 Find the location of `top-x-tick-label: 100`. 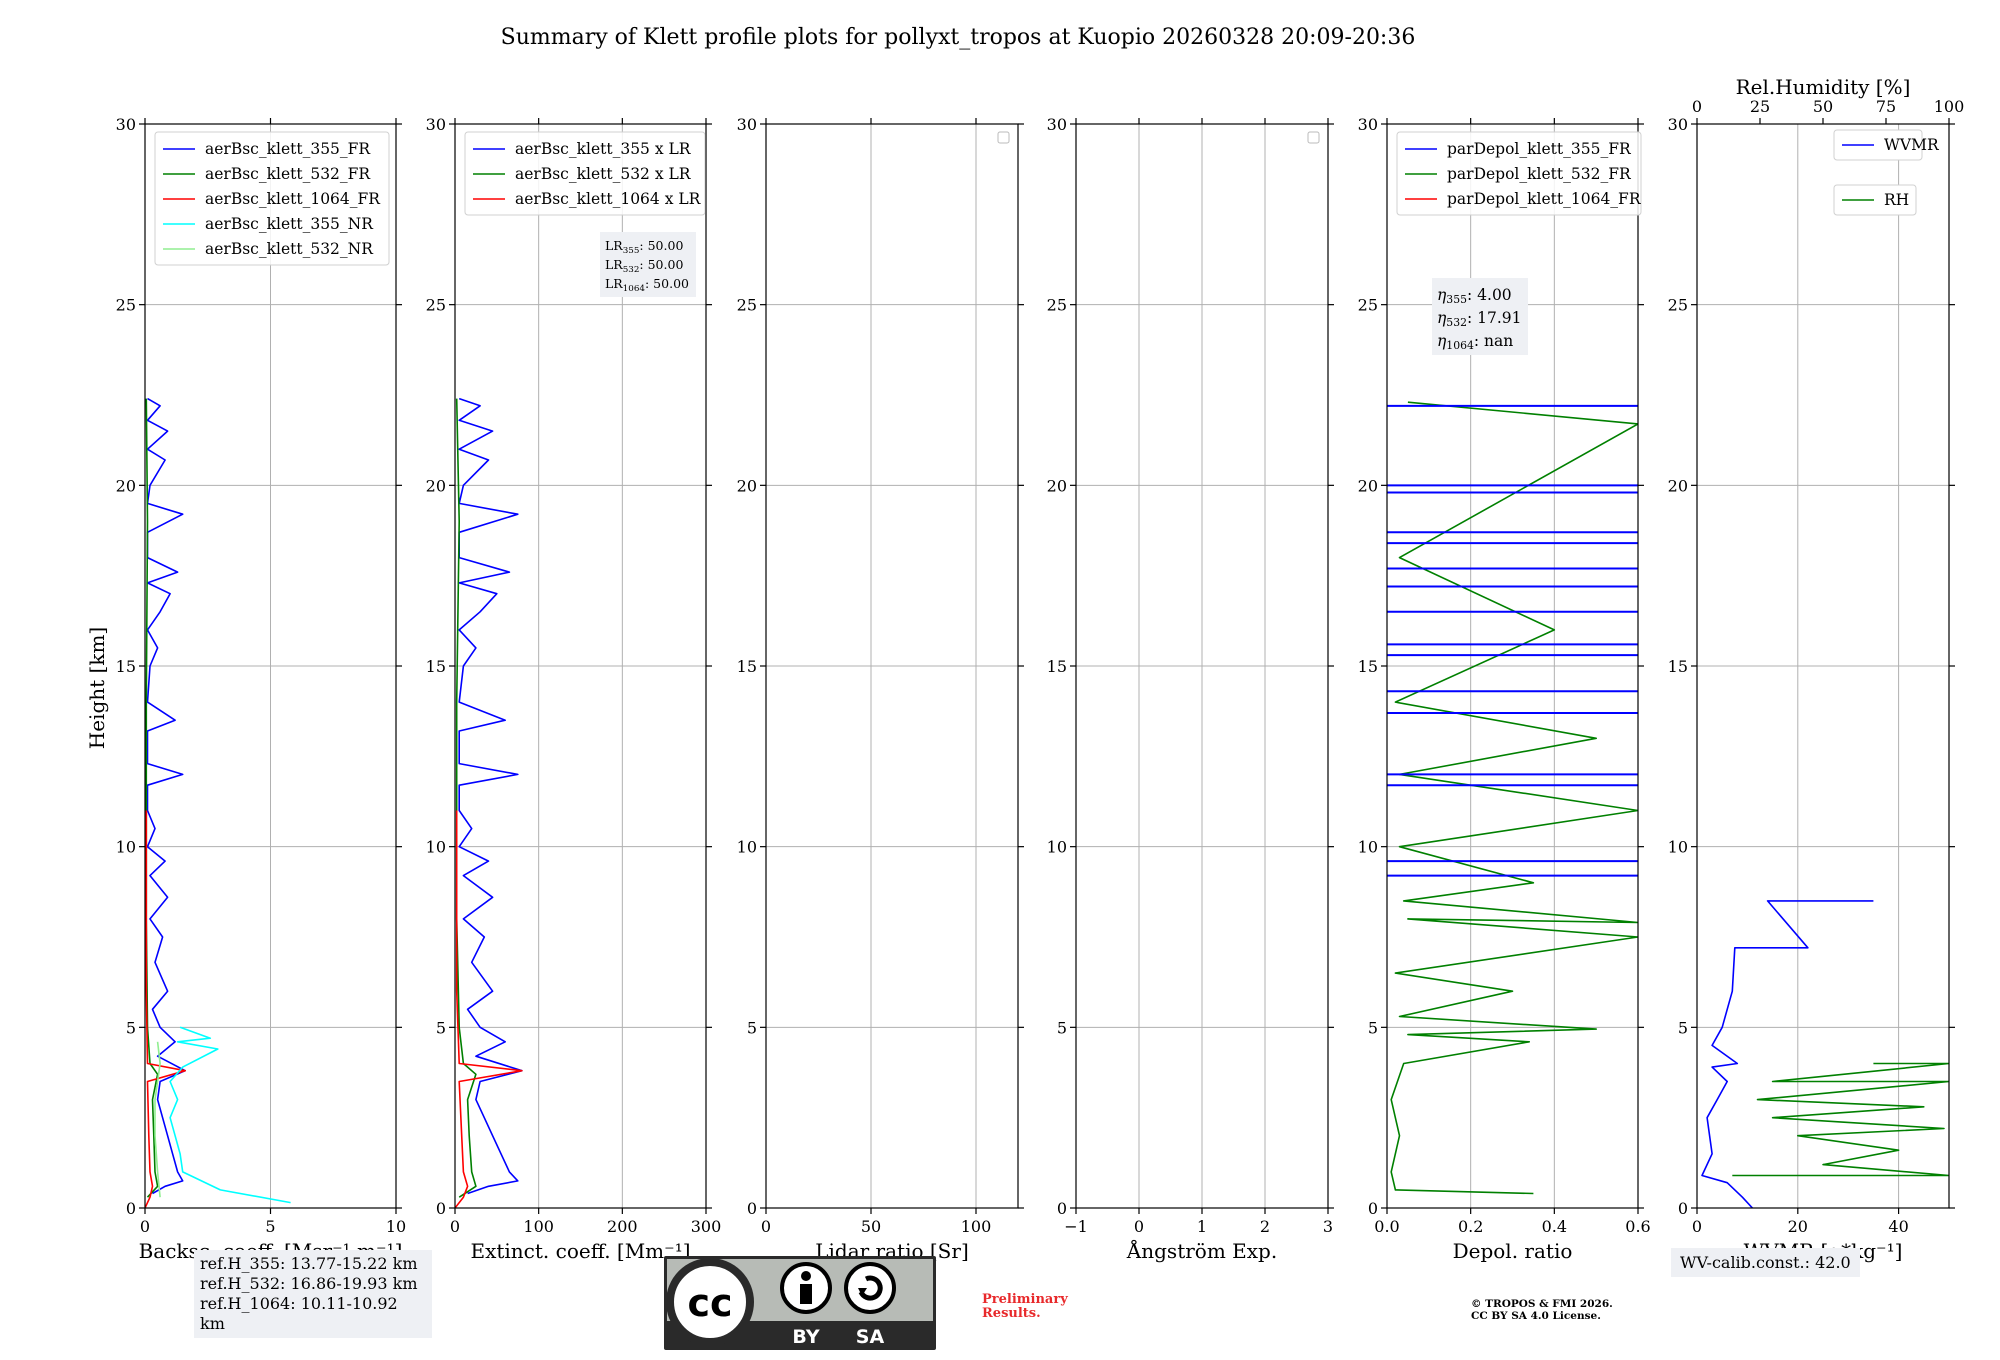

top-x-tick-label: 100 is located at coordinates (1949, 106).